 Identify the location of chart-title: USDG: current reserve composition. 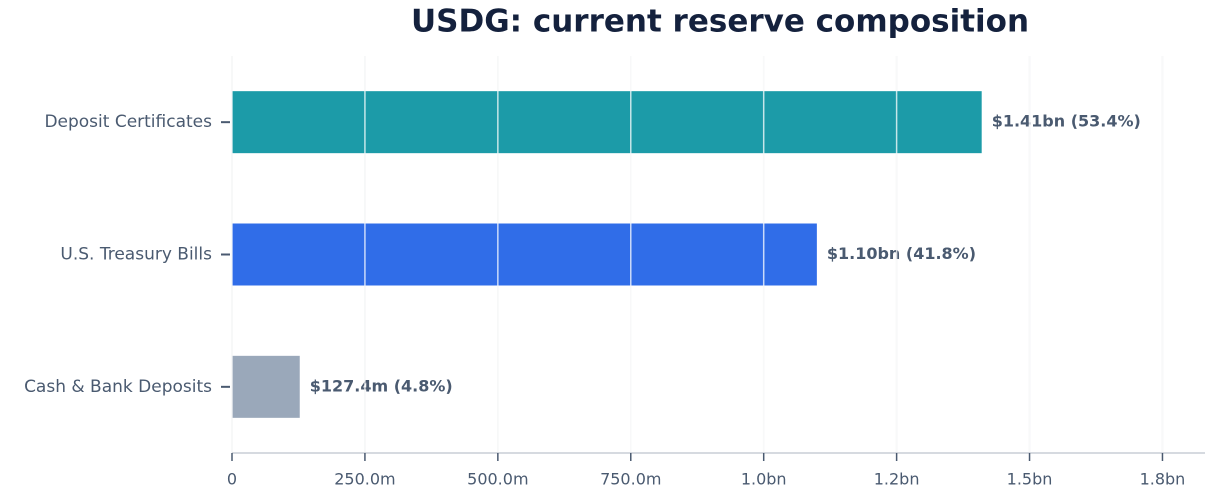
(720, 22).